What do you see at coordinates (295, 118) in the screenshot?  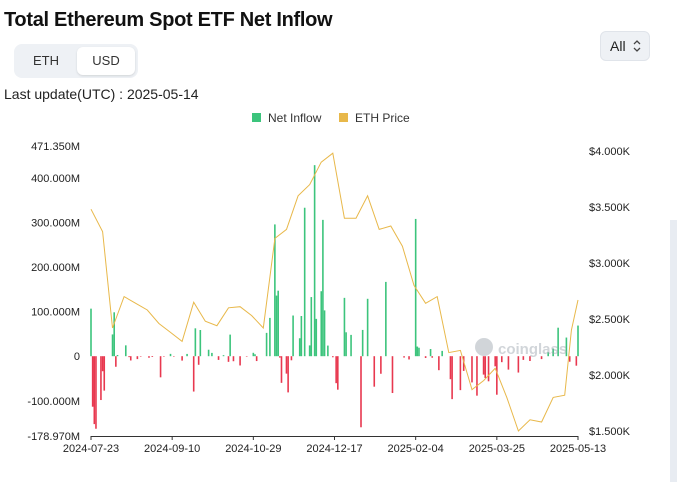 I see `legend-label-net-inflow: Net Inflow` at bounding box center [295, 118].